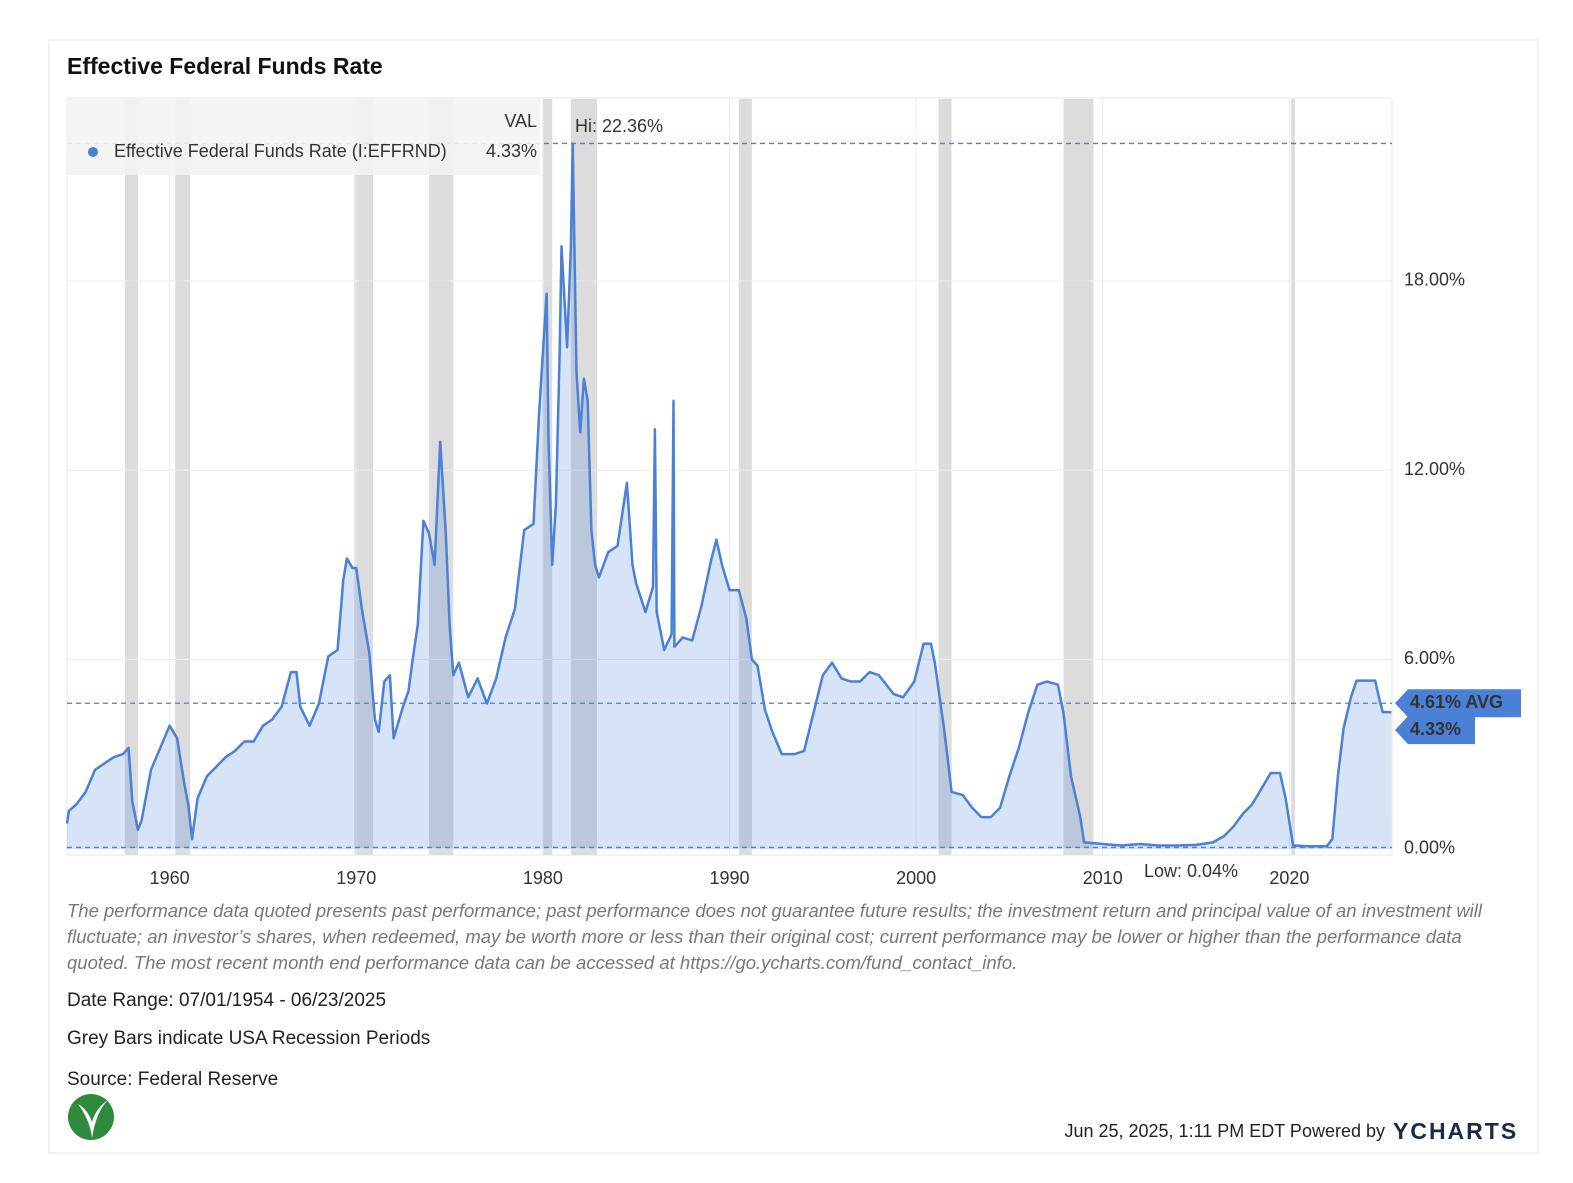 This screenshot has height=1183, width=1573. Describe the element at coordinates (93, 152) in the screenshot. I see `legend-marker` at that location.